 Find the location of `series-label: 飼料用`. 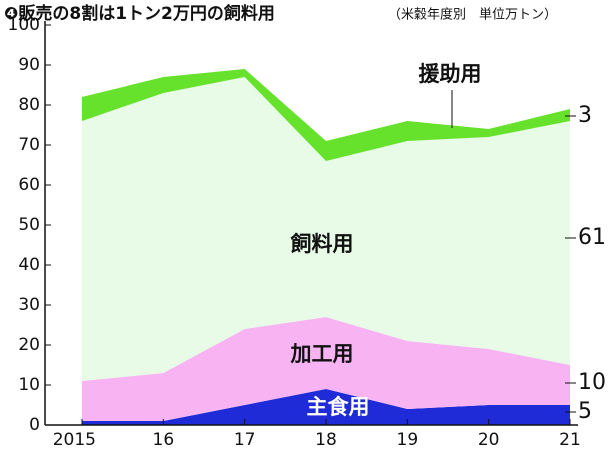

series-label: 飼料用 is located at coordinates (322, 244).